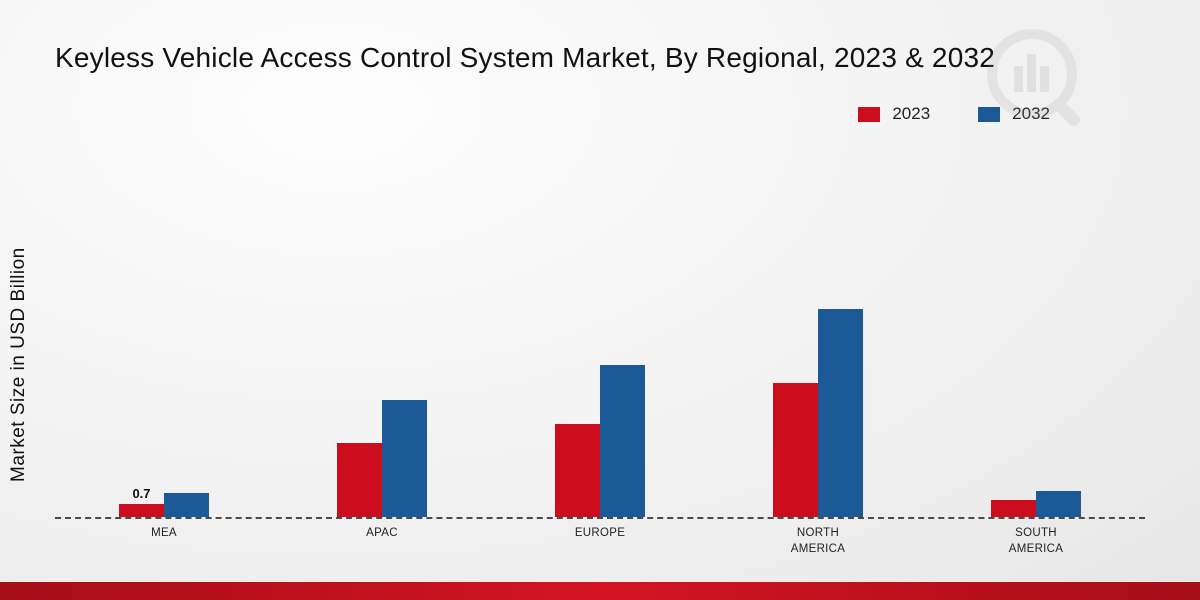  What do you see at coordinates (1034, 78) in the screenshot?
I see `watermark-logo` at bounding box center [1034, 78].